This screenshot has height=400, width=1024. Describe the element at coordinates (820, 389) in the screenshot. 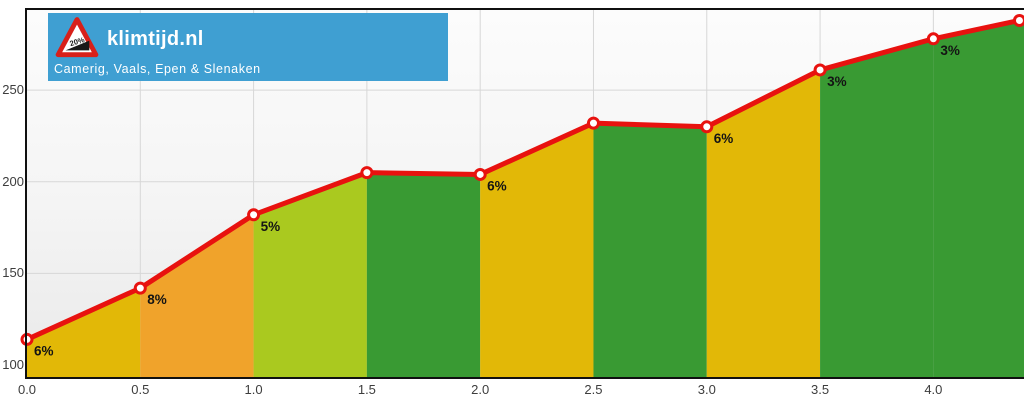

I see `x-axis-tick-label: 3.5` at that location.